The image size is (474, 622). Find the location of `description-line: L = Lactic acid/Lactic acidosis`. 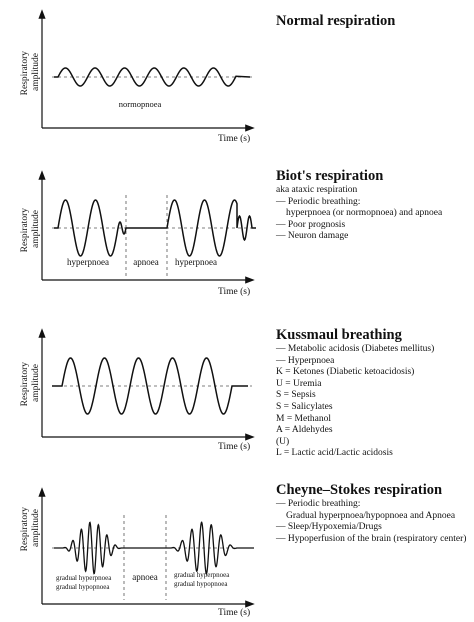

description-line: L = Lactic acid/Lactic acidosis is located at coordinates (334, 453).